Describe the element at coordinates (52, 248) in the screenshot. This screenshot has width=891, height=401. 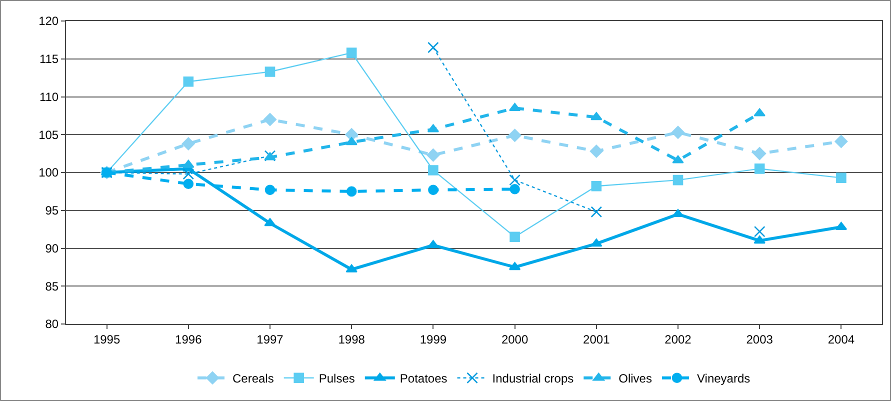
I see `y-tick-label: 90` at that location.